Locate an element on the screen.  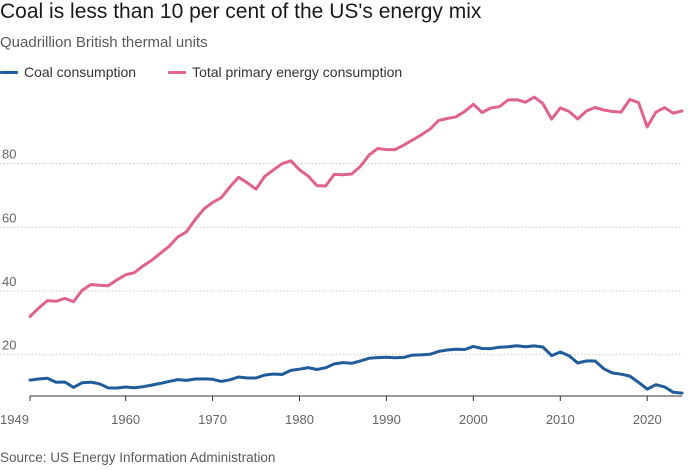
y-tick-label-20: 20 is located at coordinates (9, 345).